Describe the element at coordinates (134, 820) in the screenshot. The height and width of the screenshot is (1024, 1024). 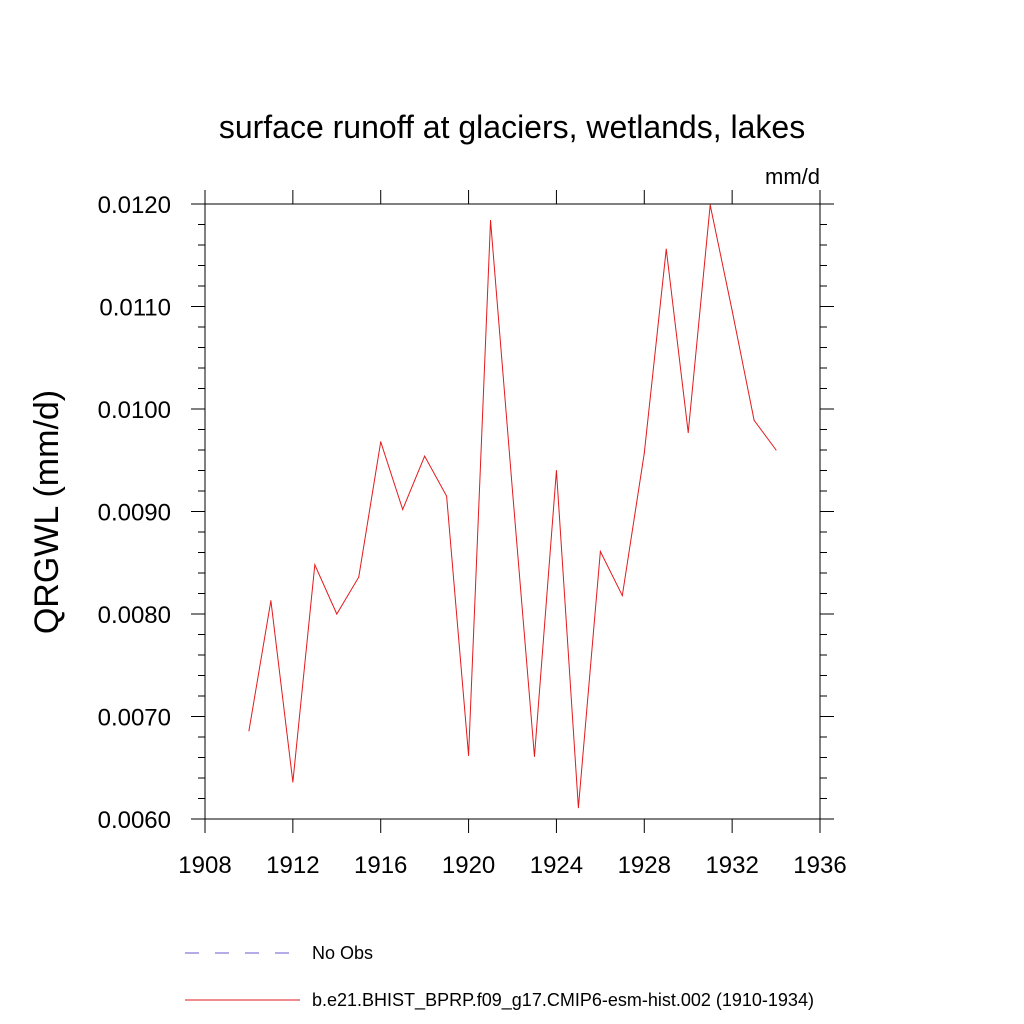
I see `y-tick-label: 0.0060` at that location.